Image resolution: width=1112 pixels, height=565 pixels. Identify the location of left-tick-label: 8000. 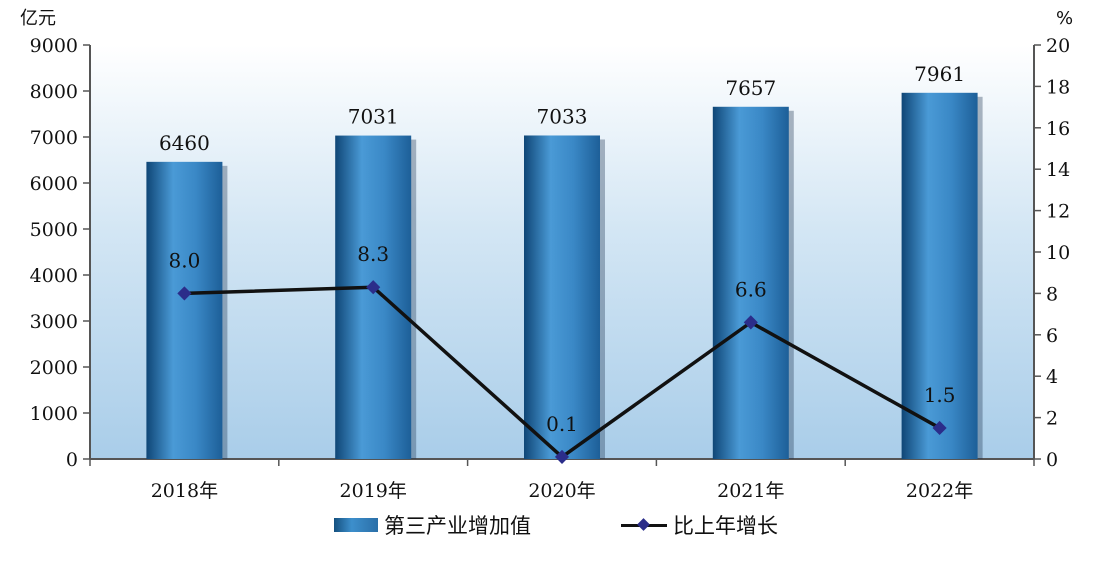
(54, 92).